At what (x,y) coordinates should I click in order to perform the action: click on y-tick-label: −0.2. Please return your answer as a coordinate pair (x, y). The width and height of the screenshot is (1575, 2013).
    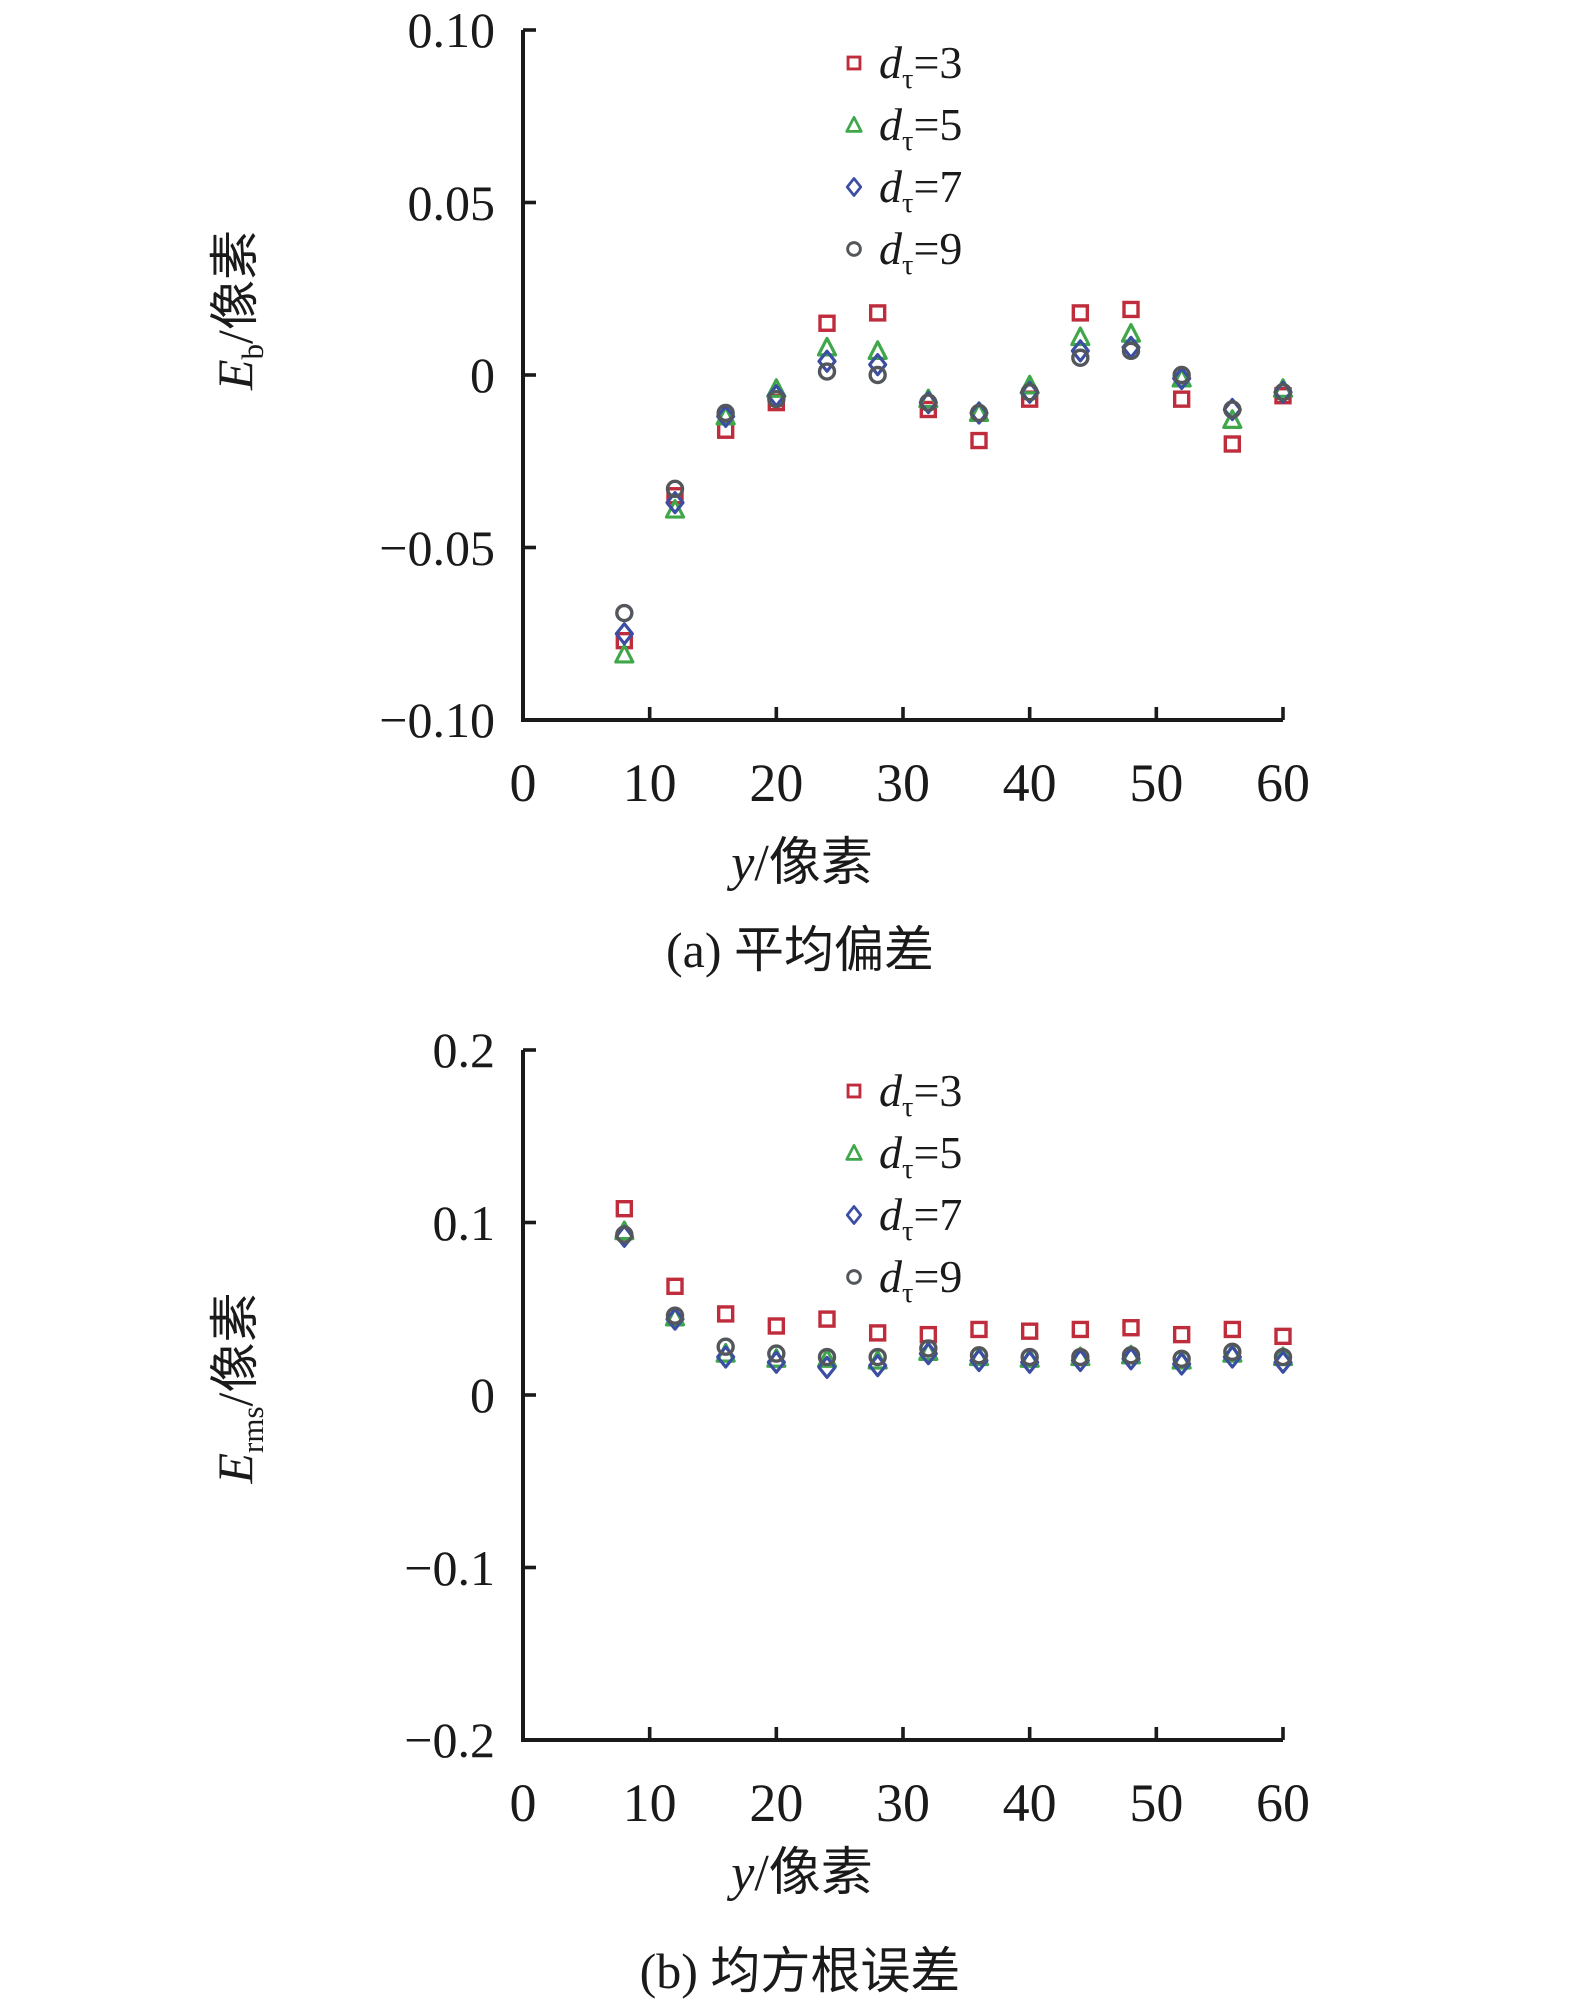
    Looking at the image, I should click on (449, 1740).